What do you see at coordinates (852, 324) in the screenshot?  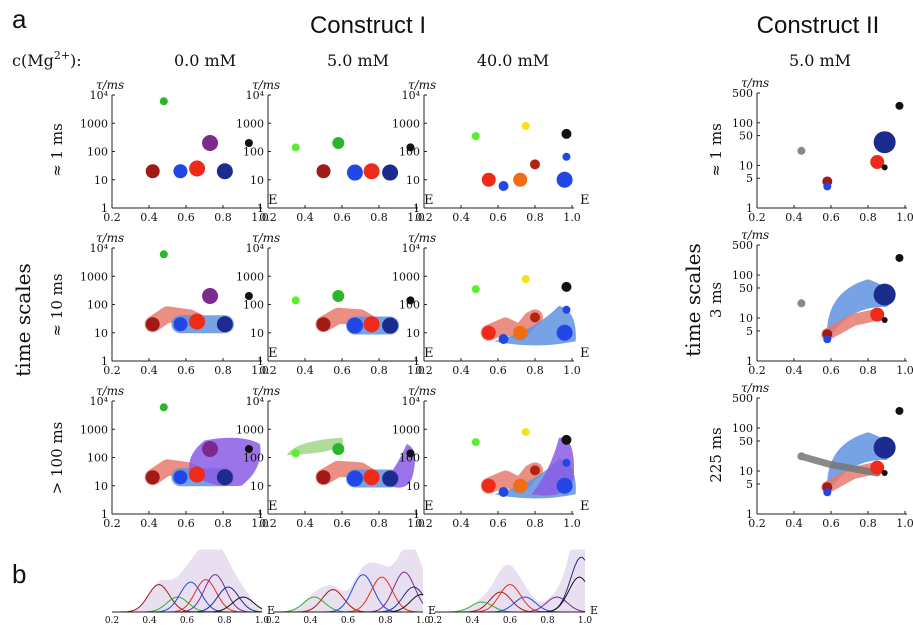 I see `cluster-red` at bounding box center [852, 324].